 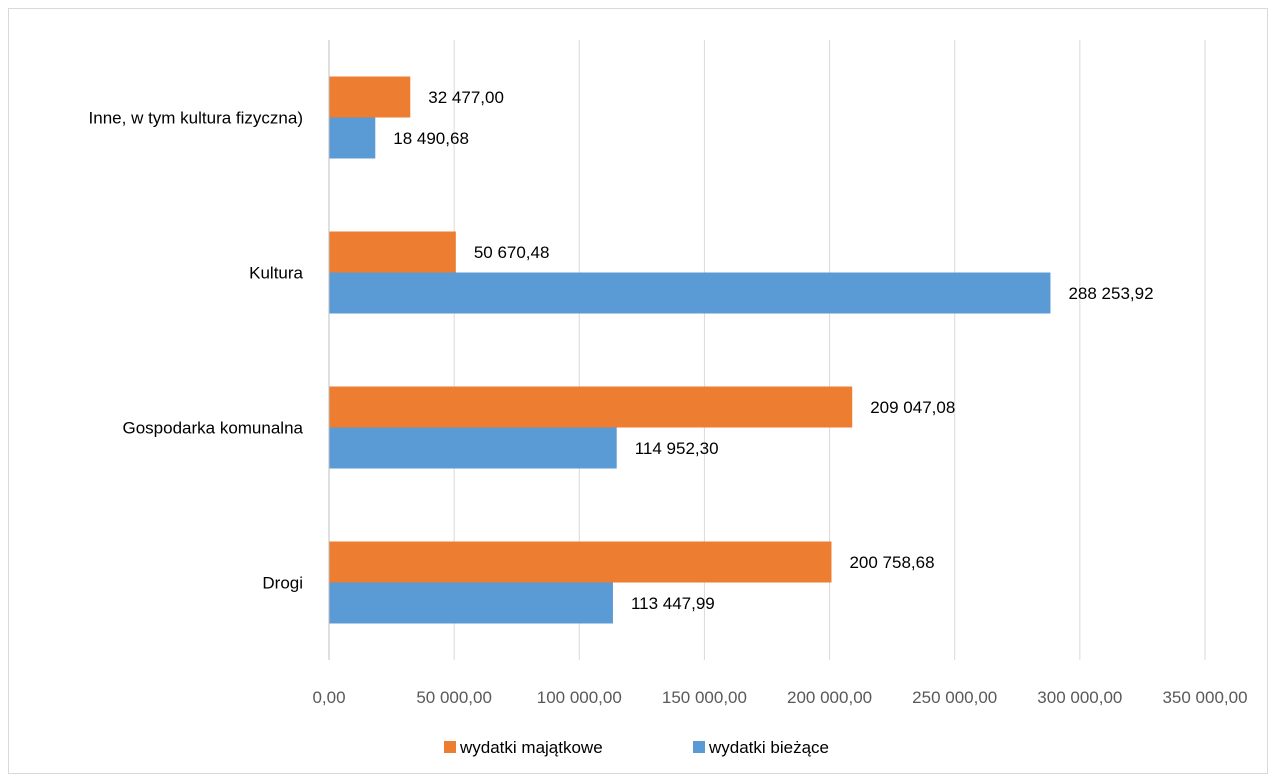 I want to click on x-tick-label: 250 000,00, so click(x=954, y=697).